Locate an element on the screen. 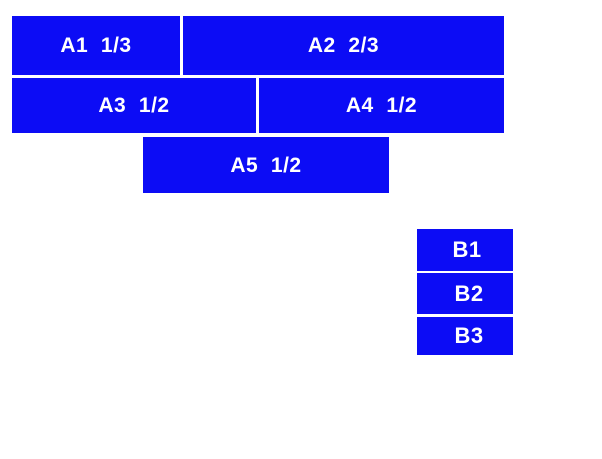  box-b2: B2 is located at coordinates (465, 293).